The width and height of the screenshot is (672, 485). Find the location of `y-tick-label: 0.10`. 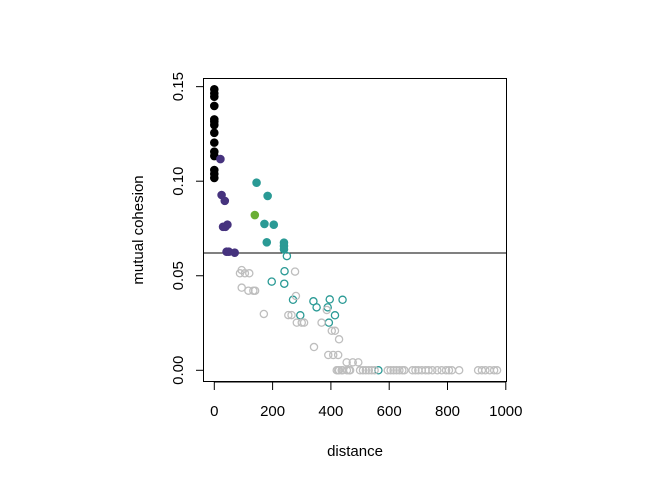

y-tick-label: 0.10 is located at coordinates (178, 181).